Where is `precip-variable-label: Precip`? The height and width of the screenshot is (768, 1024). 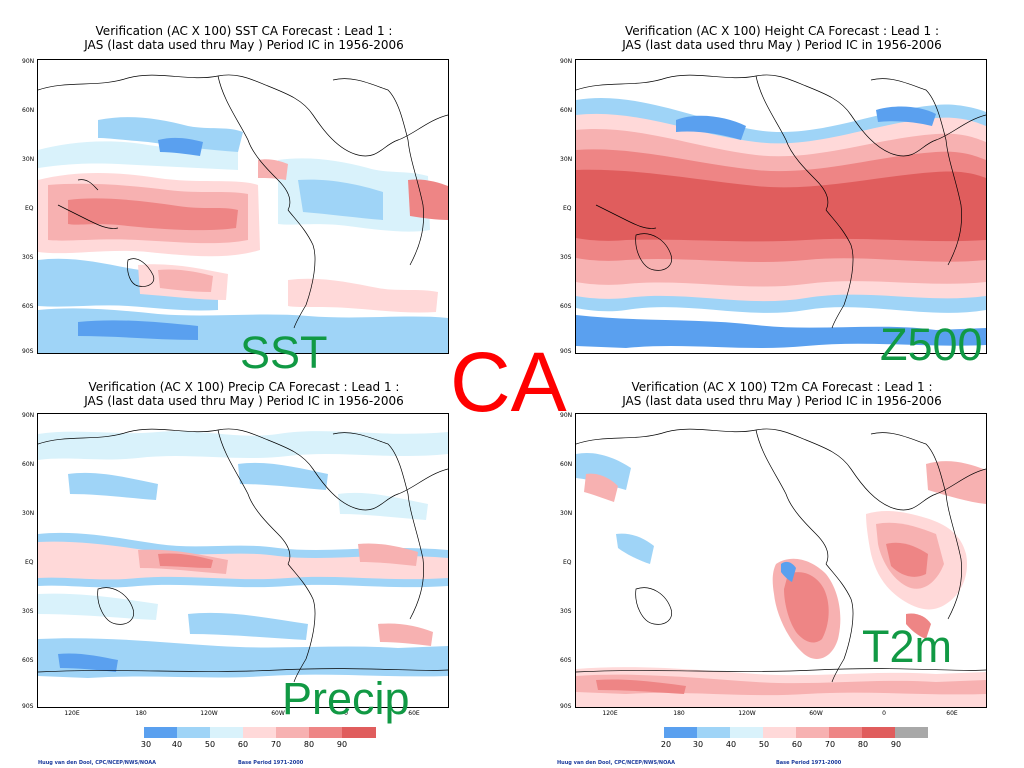
precip-variable-label: Precip is located at coordinates (346, 698).